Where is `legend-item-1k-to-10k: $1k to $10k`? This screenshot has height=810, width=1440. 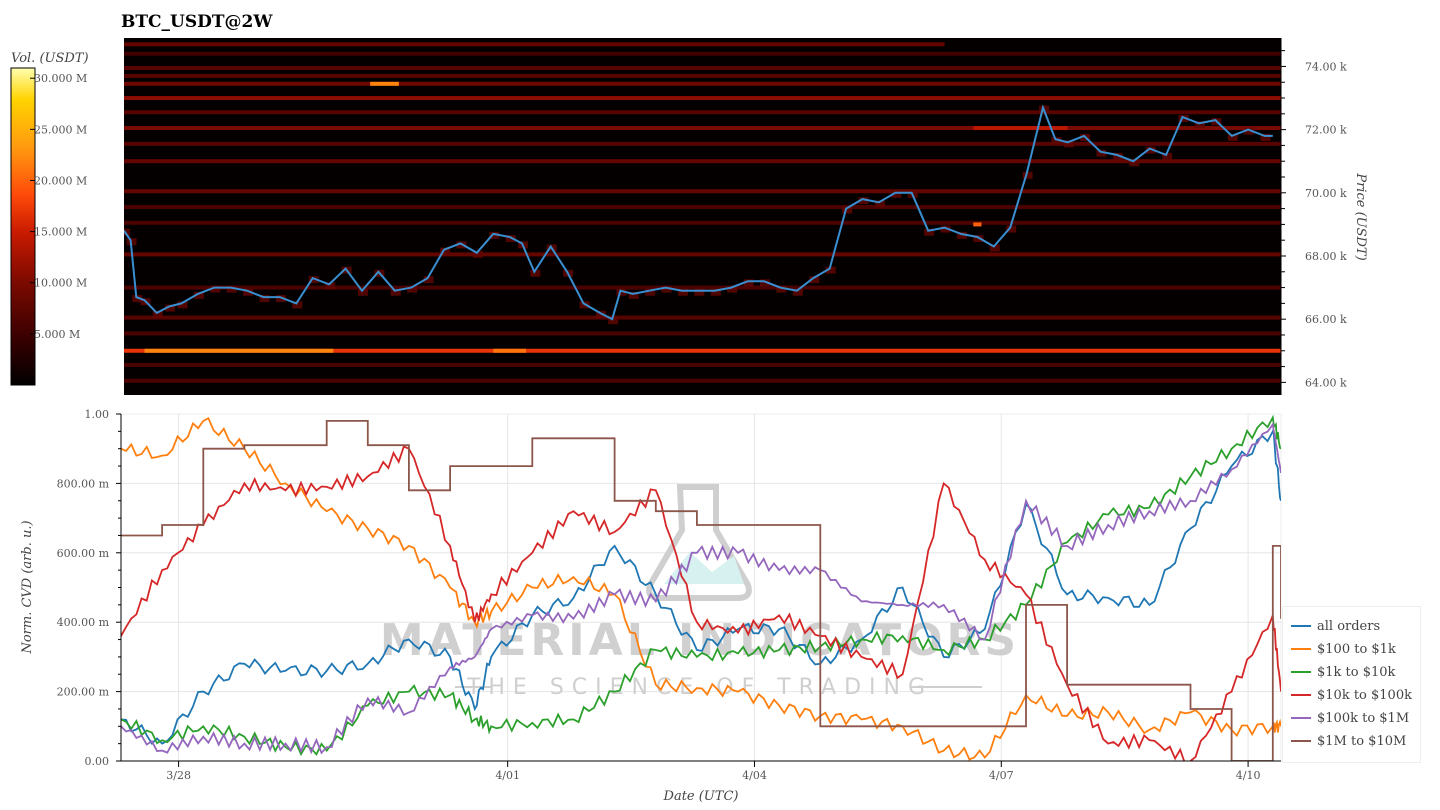 legend-item-1k-to-10k: $1k to $10k is located at coordinates (1343, 672).